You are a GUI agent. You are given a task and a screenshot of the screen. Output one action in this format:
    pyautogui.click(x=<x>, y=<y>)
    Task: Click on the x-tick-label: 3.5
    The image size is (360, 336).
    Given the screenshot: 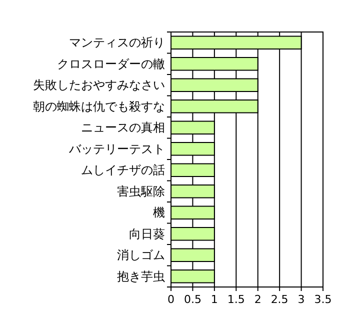 What is the action you would take?
    pyautogui.click(x=323, y=299)
    